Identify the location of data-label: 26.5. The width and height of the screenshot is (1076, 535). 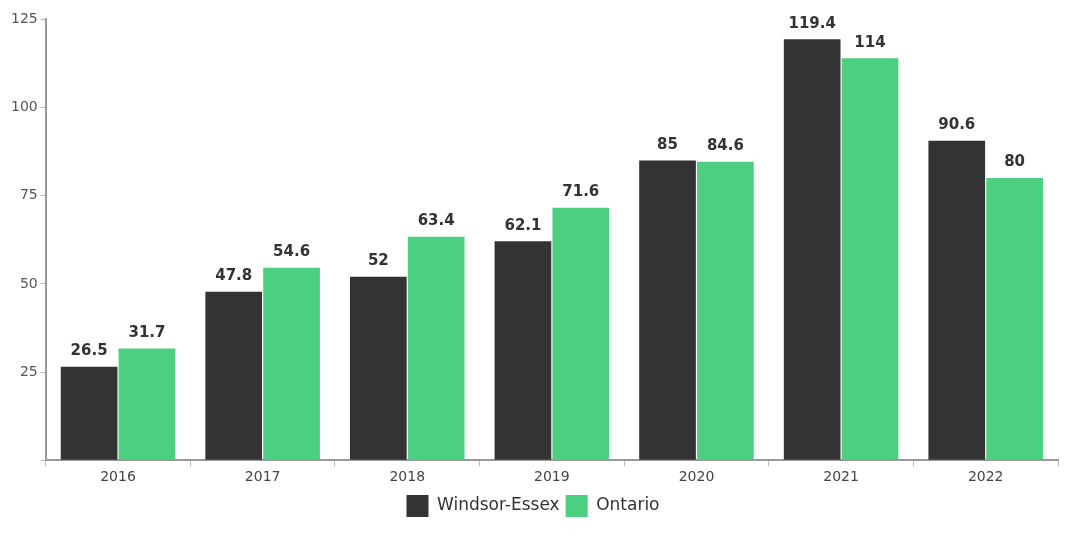
(89, 350).